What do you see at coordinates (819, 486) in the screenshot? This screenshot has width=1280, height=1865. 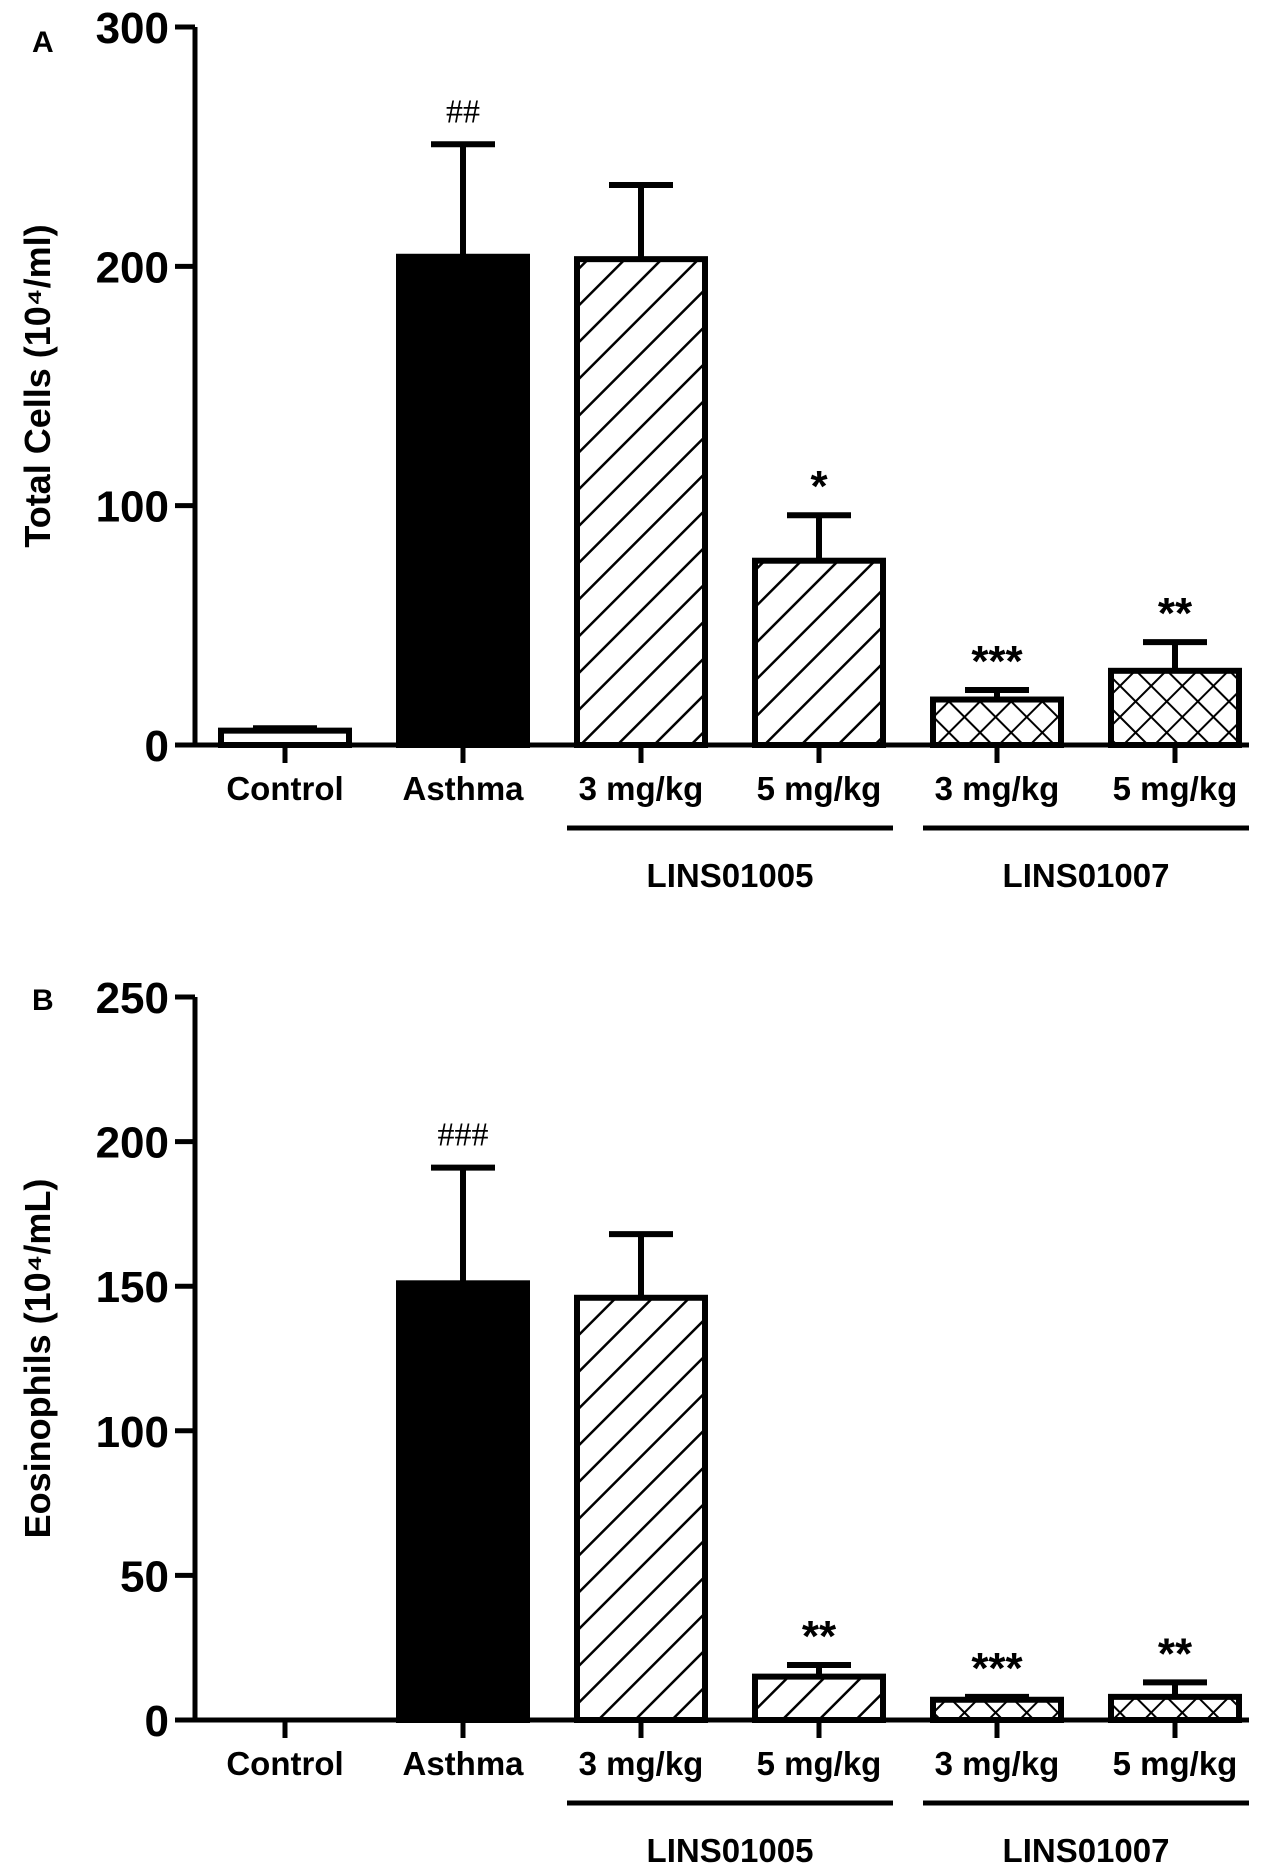 I see `significance-marker: *` at bounding box center [819, 486].